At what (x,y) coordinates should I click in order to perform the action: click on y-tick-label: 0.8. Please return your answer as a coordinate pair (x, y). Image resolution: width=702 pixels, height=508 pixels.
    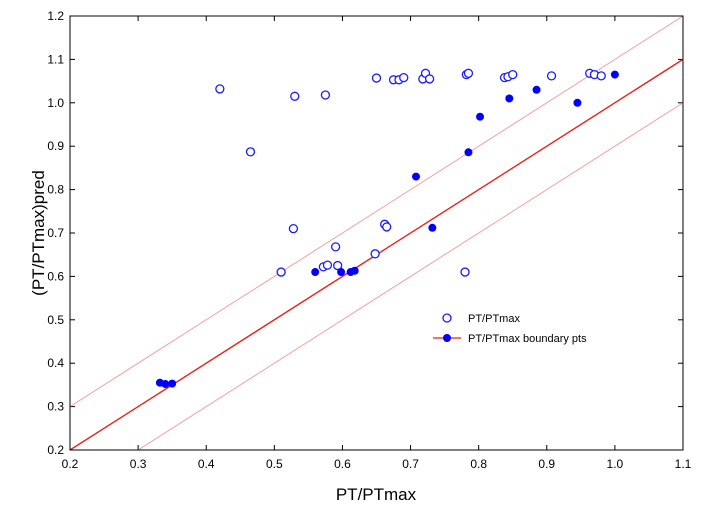
    Looking at the image, I should click on (55, 190).